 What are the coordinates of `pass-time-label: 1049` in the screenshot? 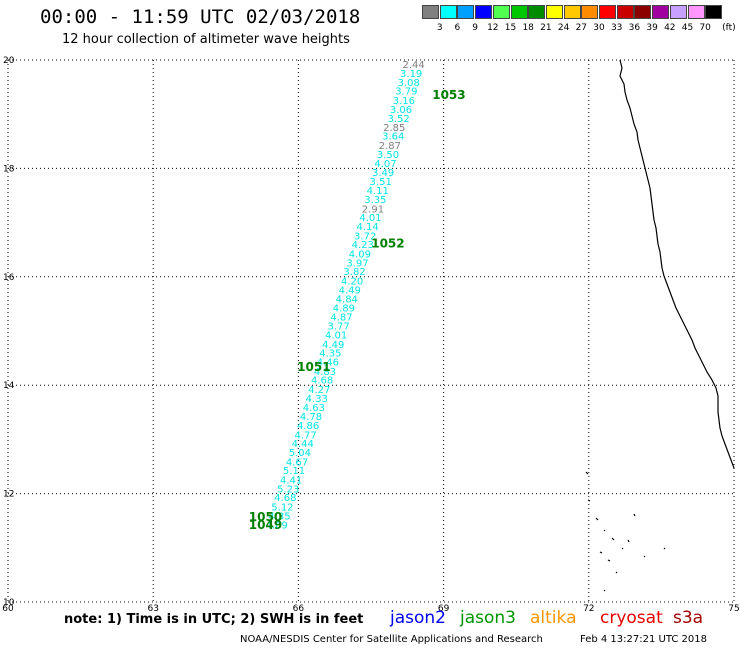 It's located at (265, 525).